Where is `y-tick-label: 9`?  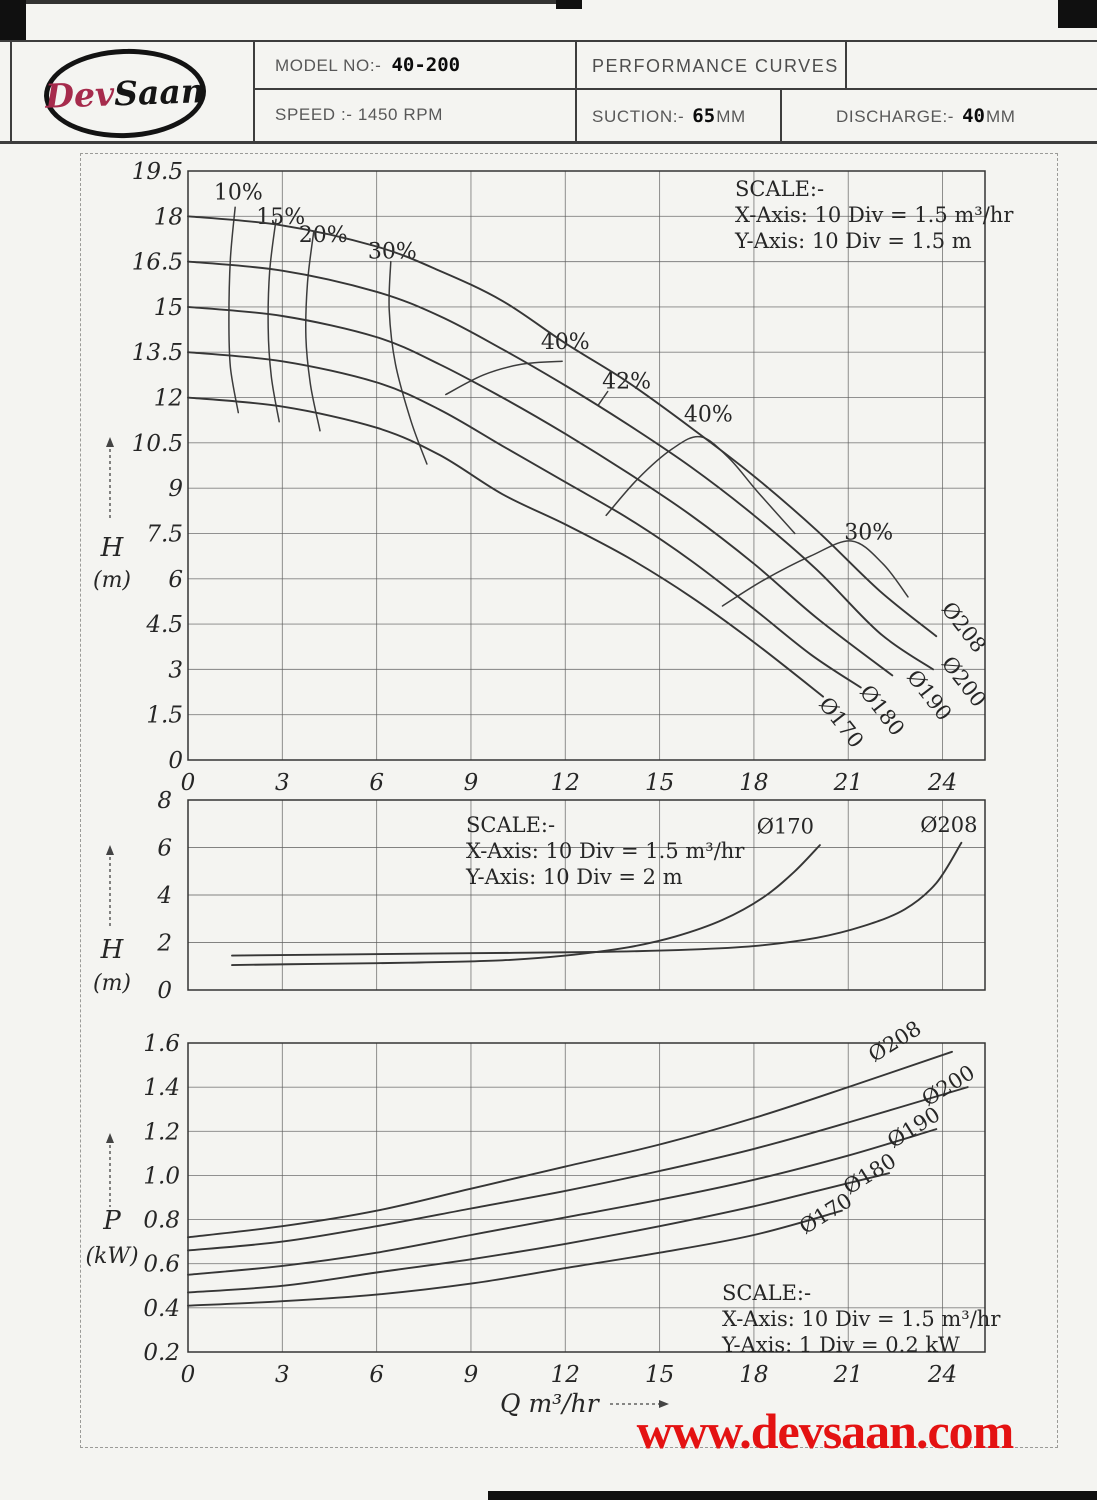 y-tick-label: 9 is located at coordinates (175, 489).